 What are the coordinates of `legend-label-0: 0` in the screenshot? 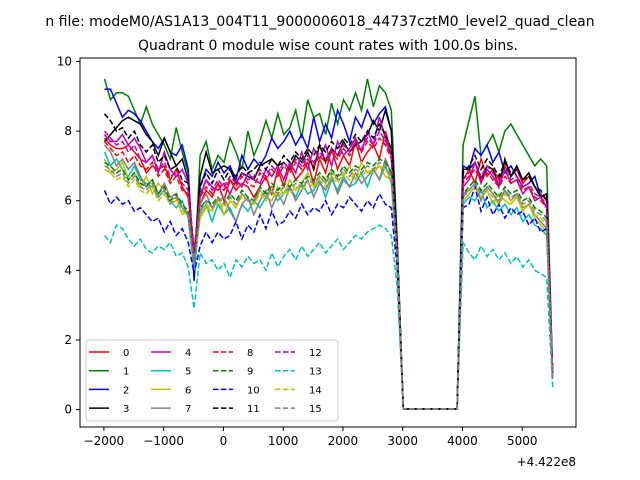 It's located at (126, 353).